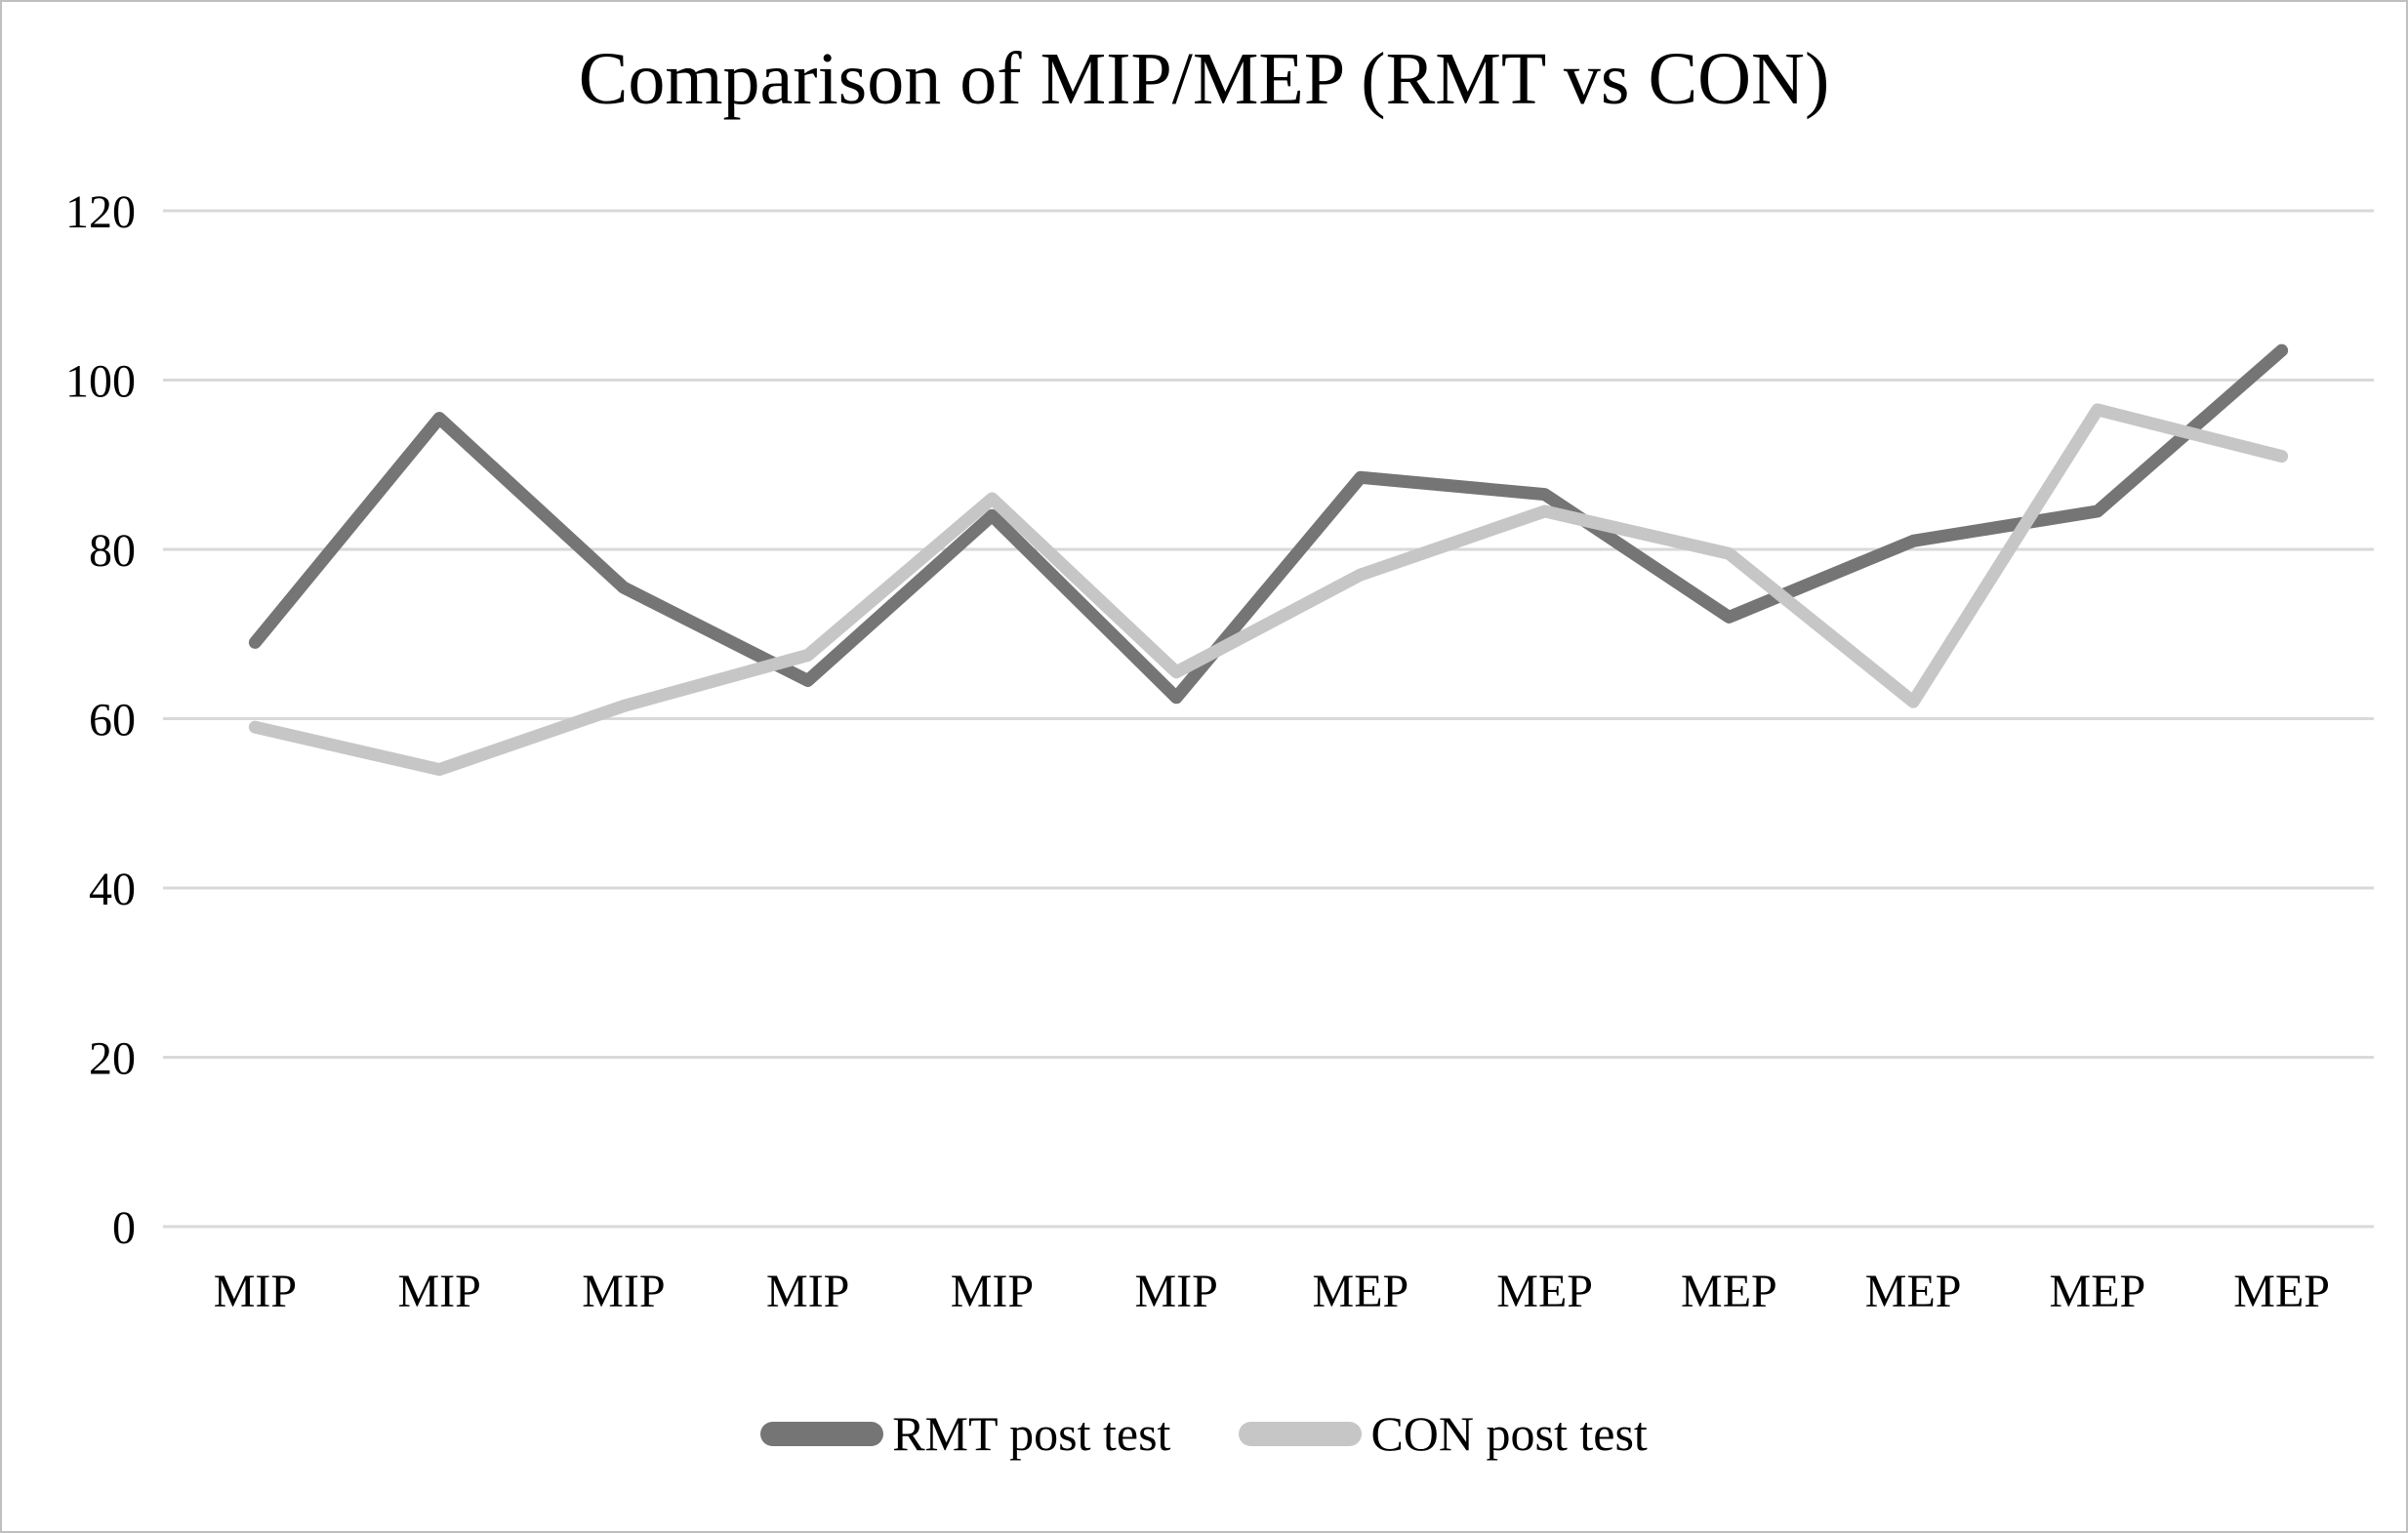 The image size is (2408, 1533). What do you see at coordinates (1544, 1291) in the screenshot?
I see `x-category-label-8: MEP` at bounding box center [1544, 1291].